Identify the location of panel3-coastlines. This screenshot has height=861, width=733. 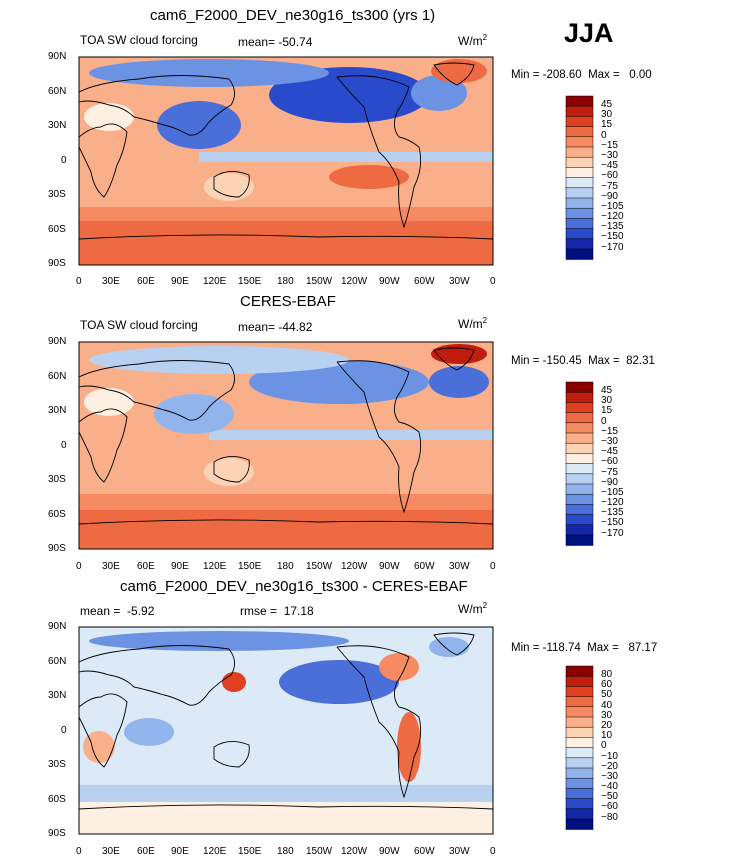
(286, 721).